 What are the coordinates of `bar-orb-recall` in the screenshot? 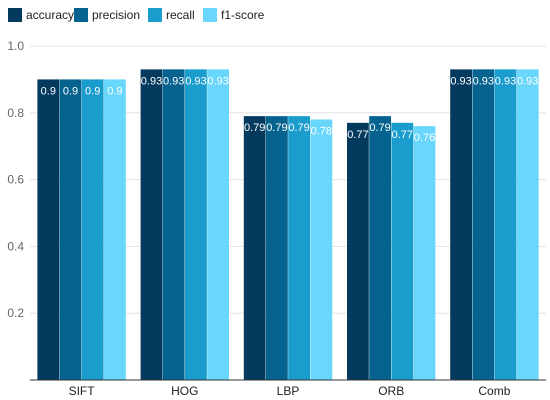 It's located at (402, 251).